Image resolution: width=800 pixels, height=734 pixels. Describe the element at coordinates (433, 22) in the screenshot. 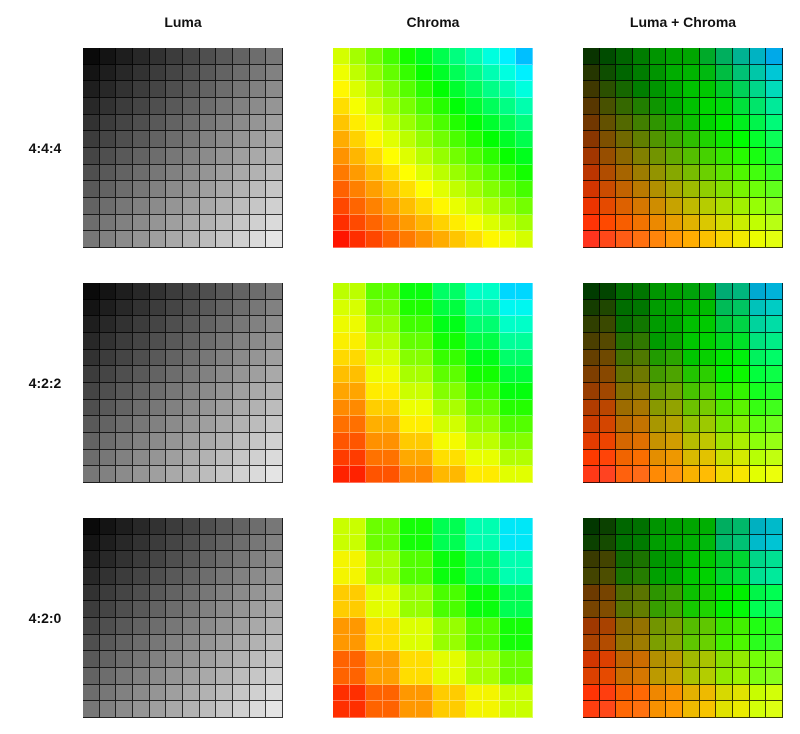

I see `column-header-chroma: Chroma` at that location.